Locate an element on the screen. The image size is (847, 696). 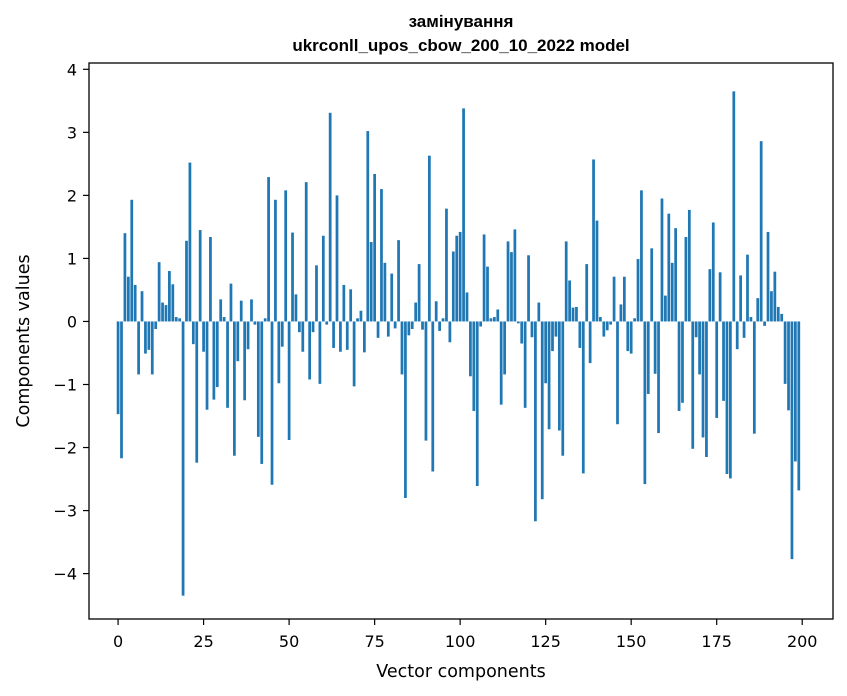
y-tick-label: 2 is located at coordinates (72, 195).